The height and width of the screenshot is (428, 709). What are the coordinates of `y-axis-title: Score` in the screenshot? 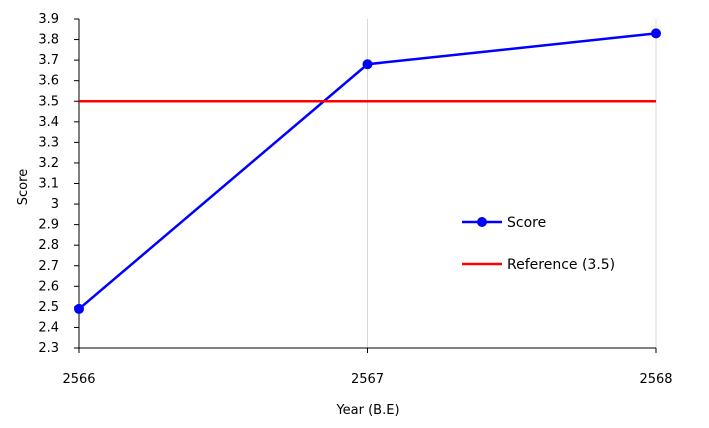 It's located at (23, 187).